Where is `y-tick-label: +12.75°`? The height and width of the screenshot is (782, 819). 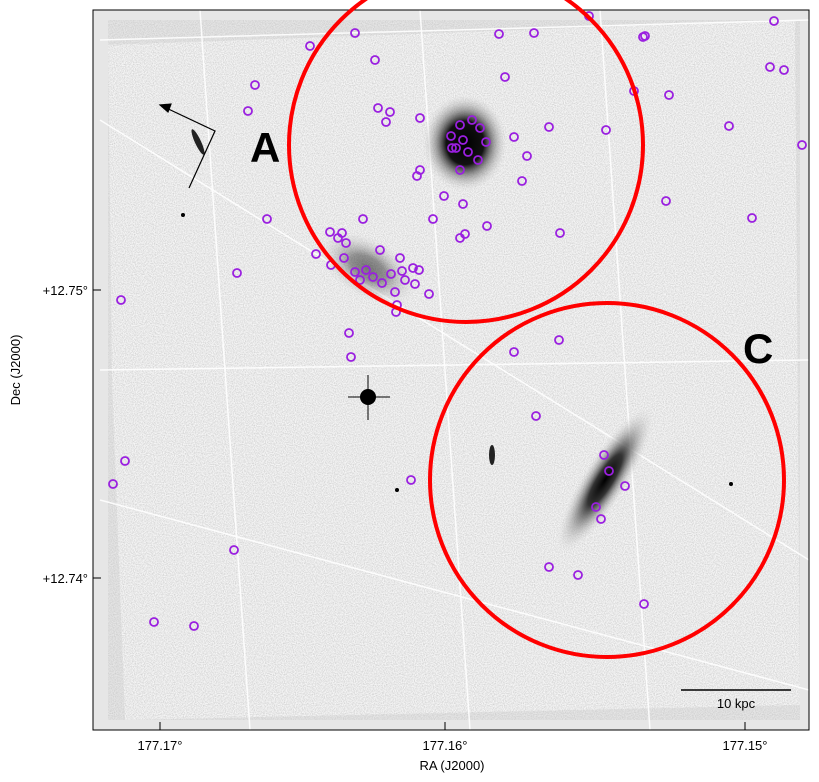
y-tick-label: +12.75° is located at coordinates (65, 290).